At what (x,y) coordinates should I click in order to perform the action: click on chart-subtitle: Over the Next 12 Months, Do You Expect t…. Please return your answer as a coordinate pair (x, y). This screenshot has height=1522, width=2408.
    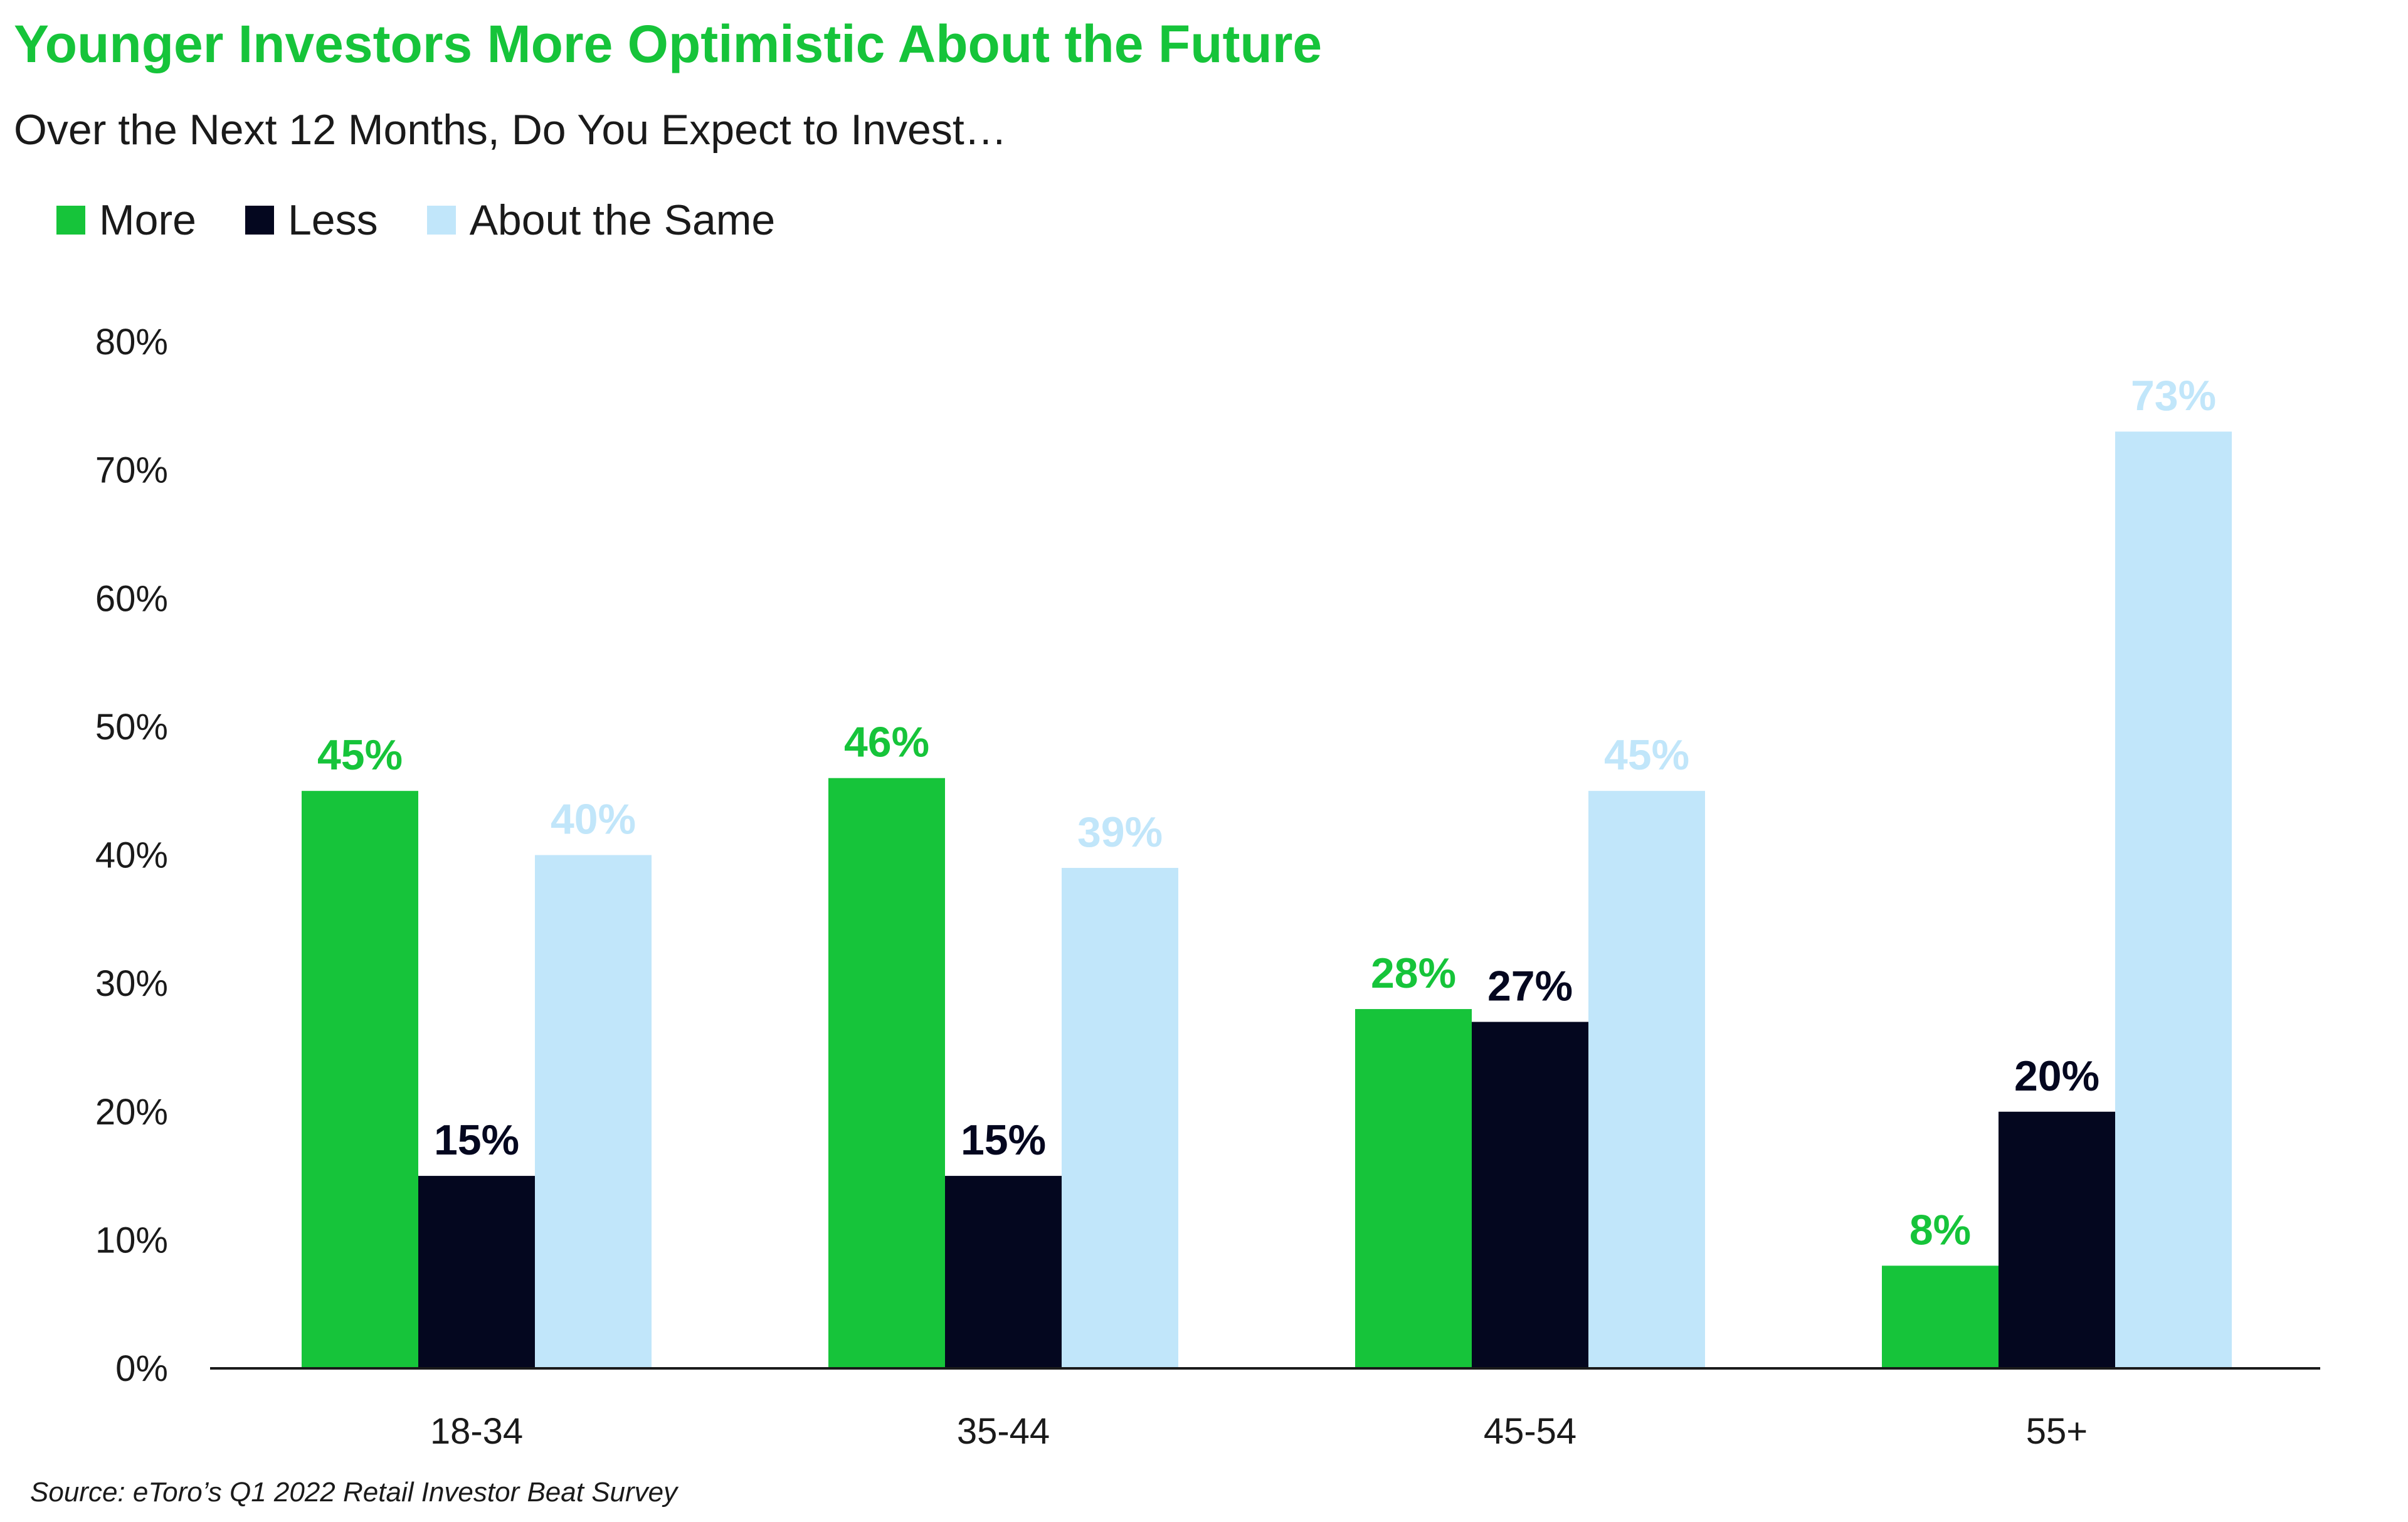
    Looking at the image, I should click on (510, 130).